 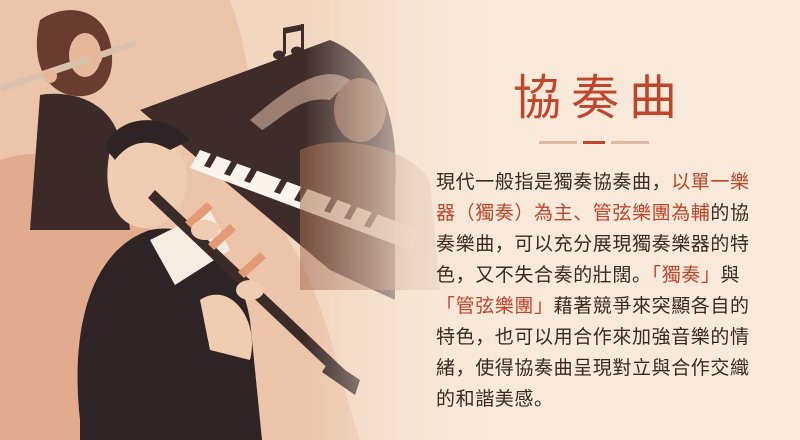 I want to click on highlight-orchestra: 「管弦樂團」, so click(x=495, y=306).